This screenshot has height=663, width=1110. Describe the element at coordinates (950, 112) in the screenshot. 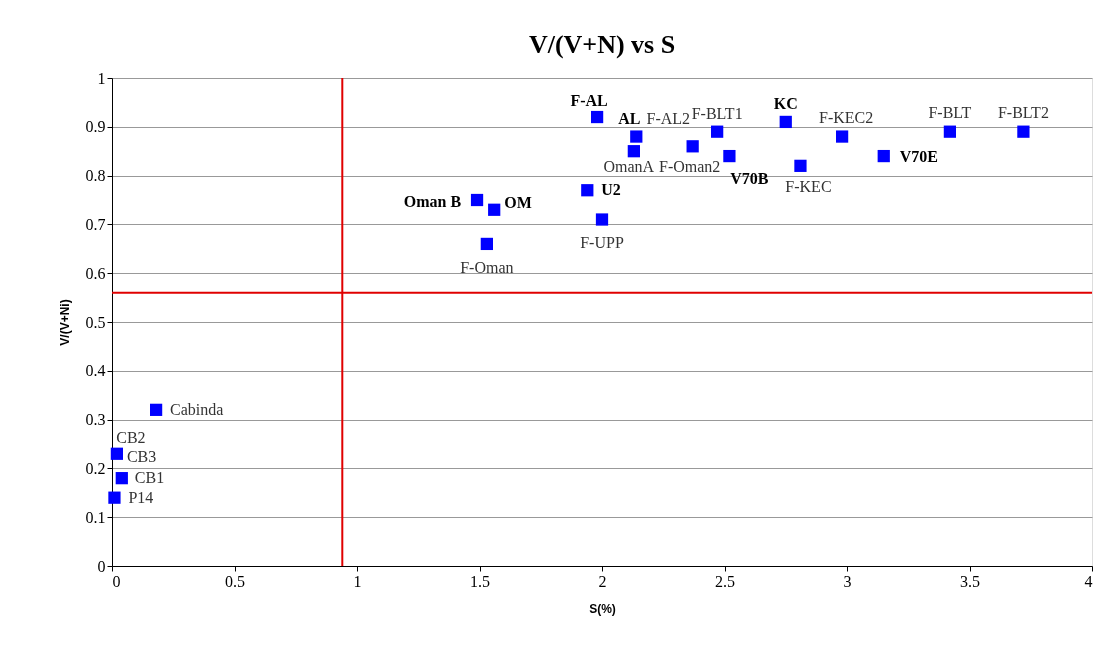

I see `annotation: F-BLT` at that location.